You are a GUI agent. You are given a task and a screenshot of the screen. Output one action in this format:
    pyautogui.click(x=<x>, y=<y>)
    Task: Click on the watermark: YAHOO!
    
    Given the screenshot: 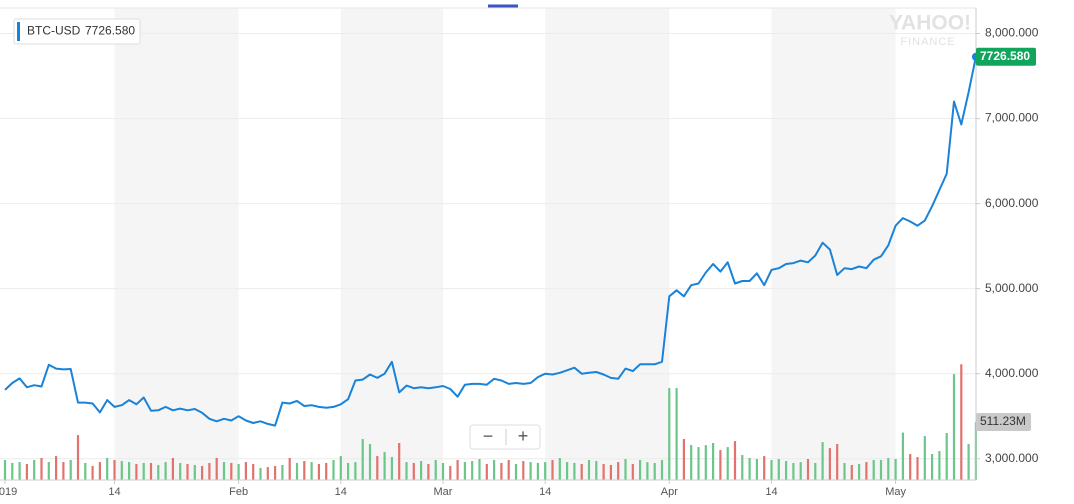 What is the action you would take?
    pyautogui.click(x=930, y=23)
    